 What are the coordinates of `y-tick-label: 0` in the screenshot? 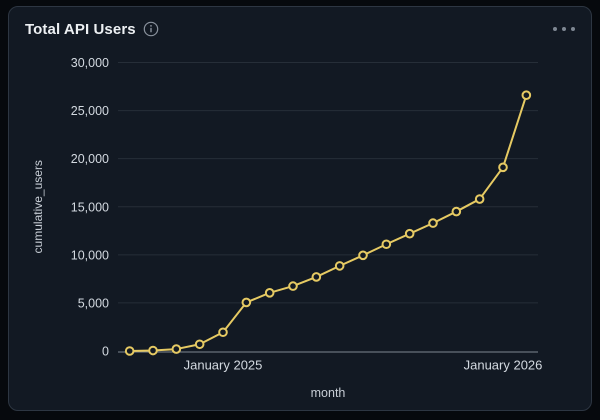 It's located at (105, 352).